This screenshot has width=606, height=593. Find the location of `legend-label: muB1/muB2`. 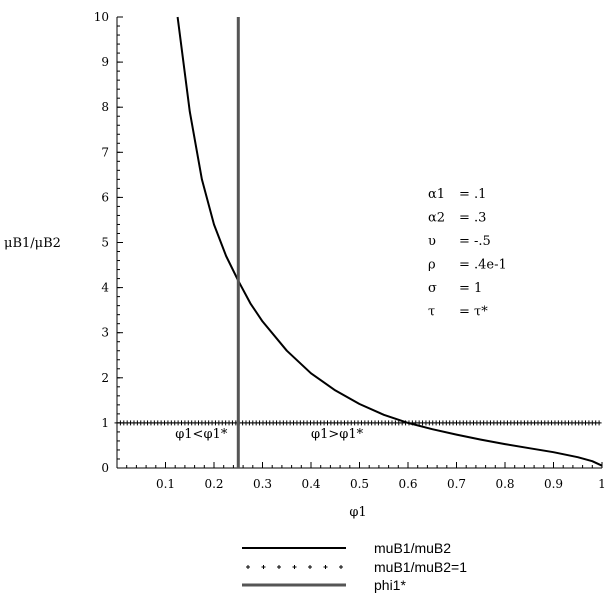

legend-label: muB1/muB2 is located at coordinates (412, 548).